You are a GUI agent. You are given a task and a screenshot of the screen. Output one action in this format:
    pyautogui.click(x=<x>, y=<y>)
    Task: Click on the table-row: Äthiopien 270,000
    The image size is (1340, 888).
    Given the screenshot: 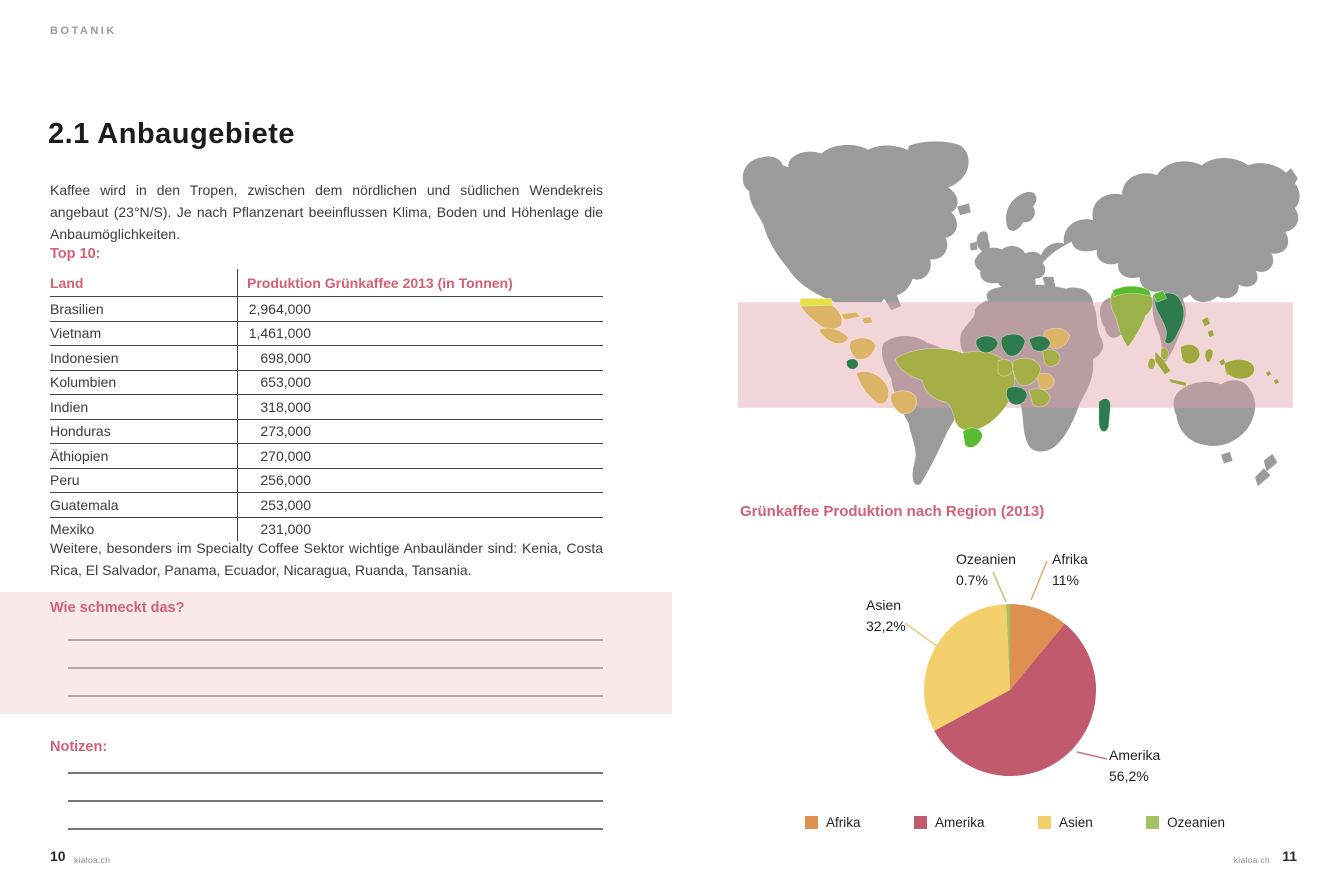 What is the action you would take?
    pyautogui.click(x=326, y=456)
    